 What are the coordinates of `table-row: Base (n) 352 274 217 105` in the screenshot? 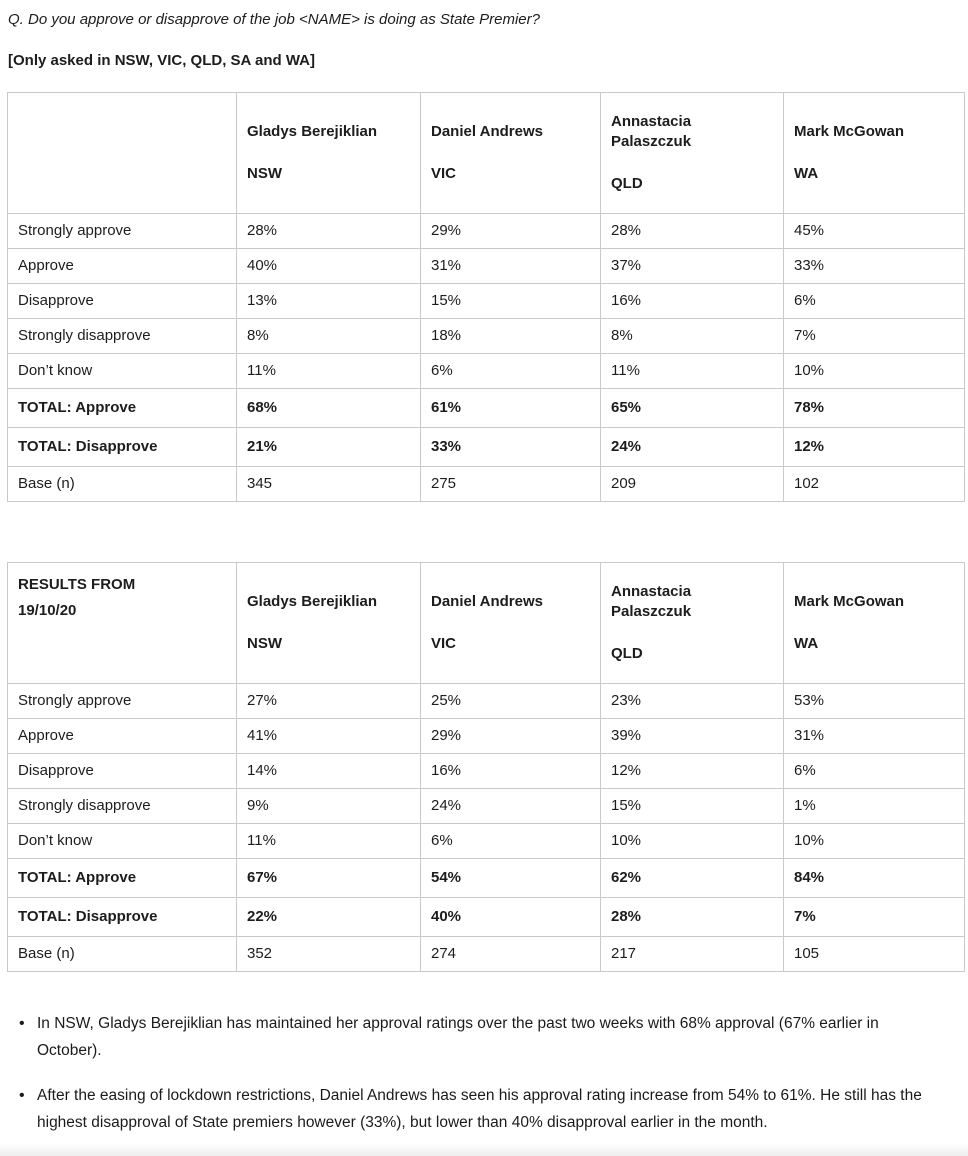 It's located at (486, 954).